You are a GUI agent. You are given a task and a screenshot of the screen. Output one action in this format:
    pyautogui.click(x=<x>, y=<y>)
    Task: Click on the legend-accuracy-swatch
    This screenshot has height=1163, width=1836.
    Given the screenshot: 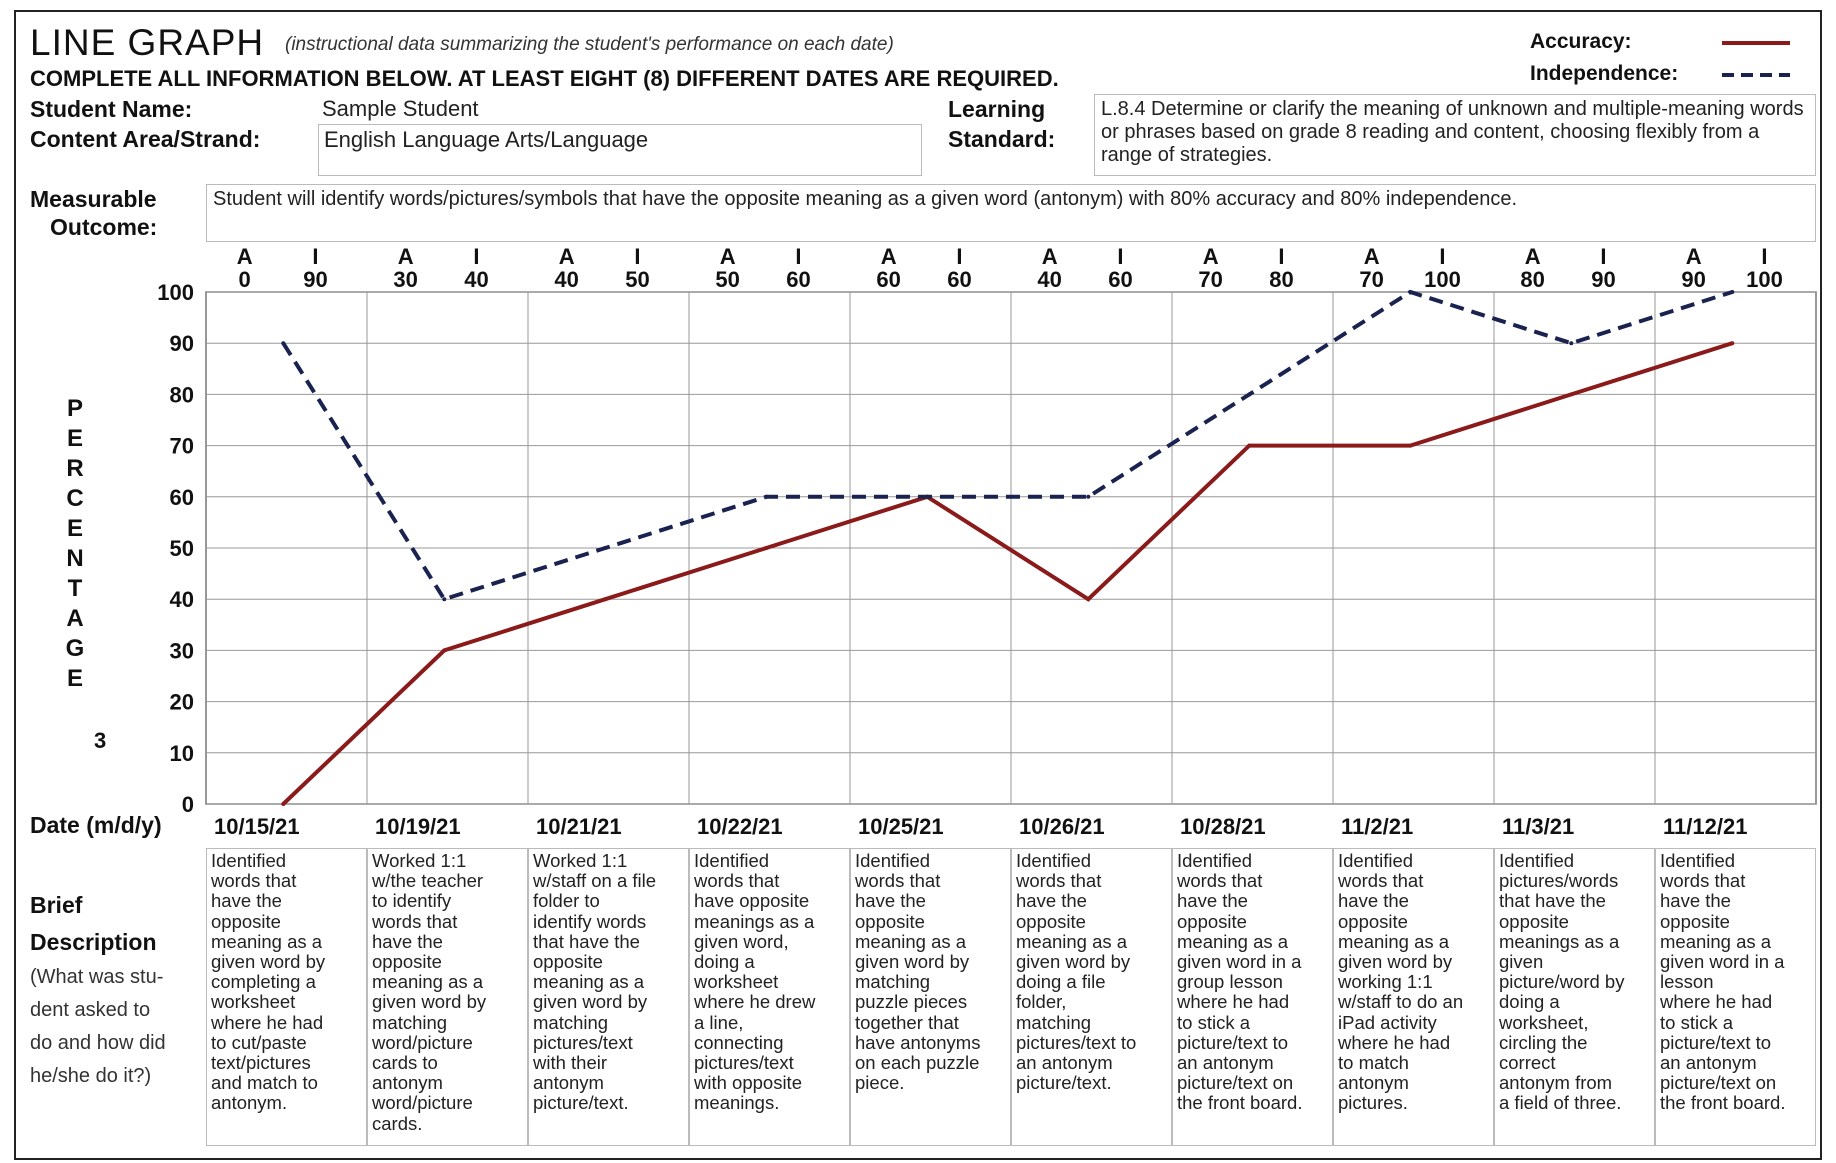 What is the action you would take?
    pyautogui.click(x=1756, y=43)
    